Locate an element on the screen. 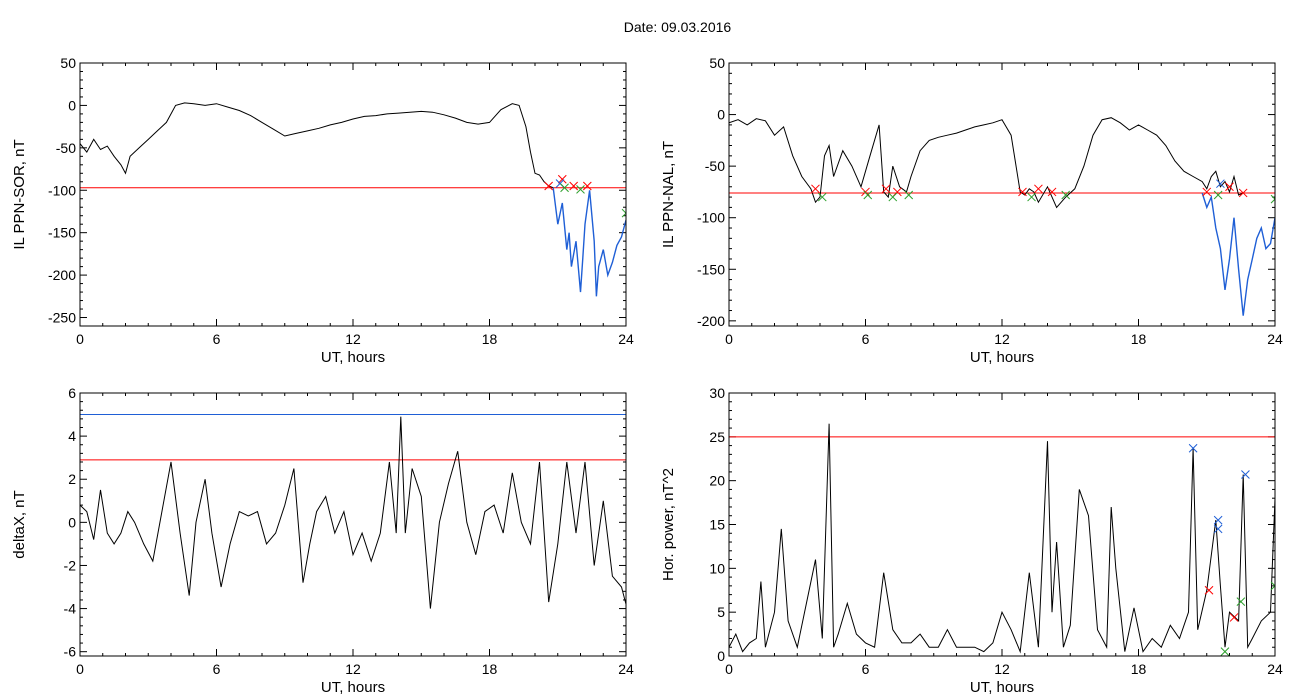 The height and width of the screenshot is (700, 1300). y-tick-label: 15 is located at coordinates (717, 525).